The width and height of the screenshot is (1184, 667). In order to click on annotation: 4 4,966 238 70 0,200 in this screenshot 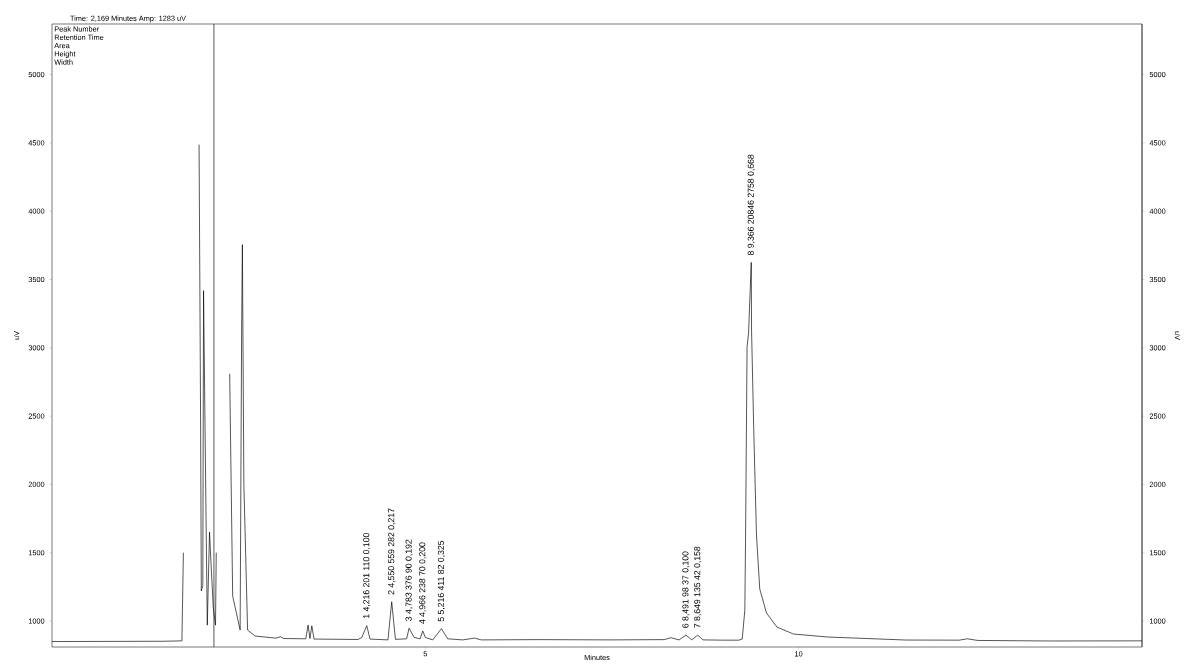, I will do `click(423, 583)`.